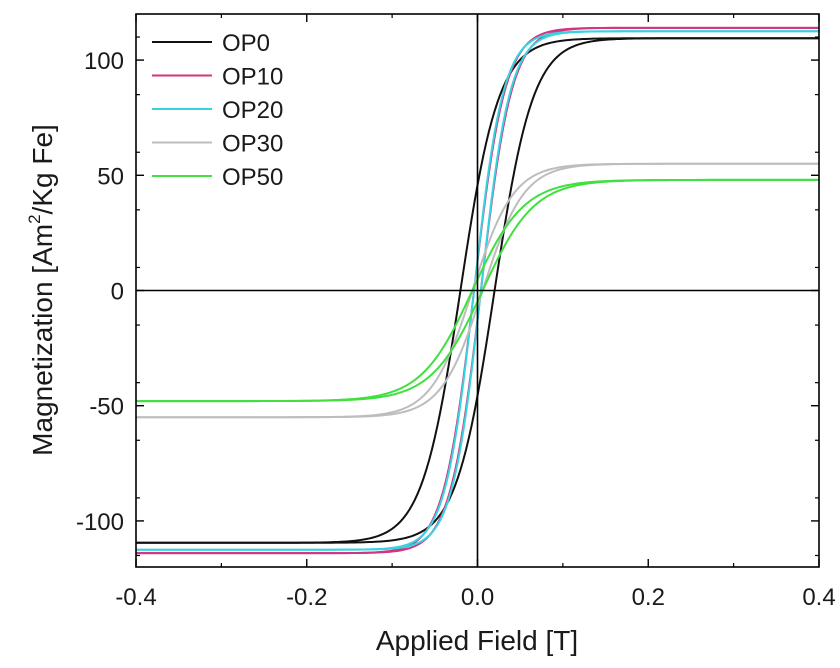 This screenshot has width=840, height=668. What do you see at coordinates (110, 176) in the screenshot?
I see `y-tick-label: 50` at bounding box center [110, 176].